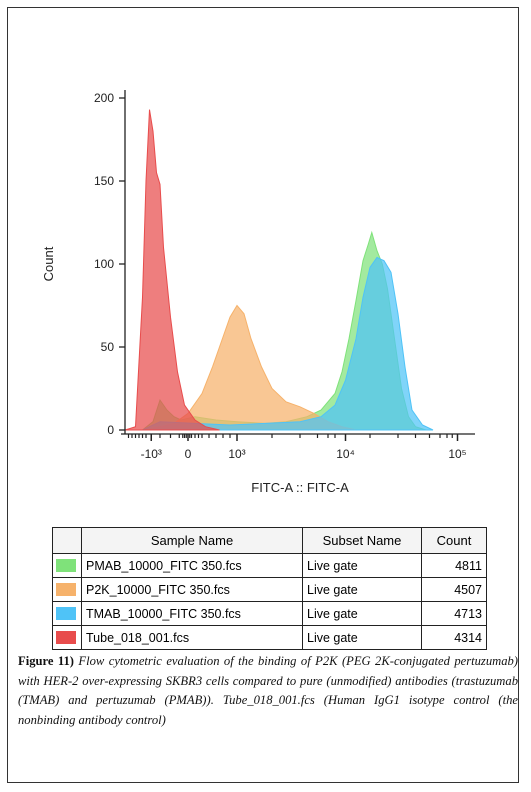  What do you see at coordinates (104, 181) in the screenshot?
I see `y-tick-label: 150` at bounding box center [104, 181].